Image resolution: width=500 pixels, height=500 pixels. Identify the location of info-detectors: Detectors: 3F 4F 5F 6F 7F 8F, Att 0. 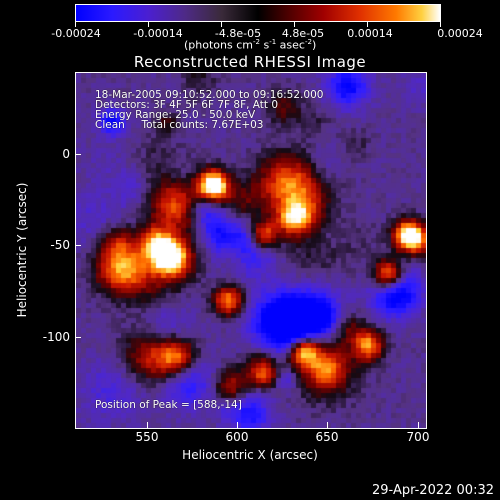
(187, 105).